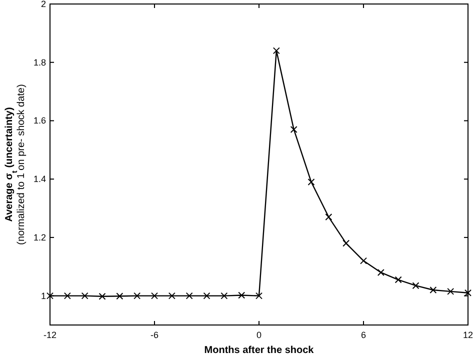 This screenshot has height=359, width=474. I want to click on x-tick-label: 12, so click(468, 335).